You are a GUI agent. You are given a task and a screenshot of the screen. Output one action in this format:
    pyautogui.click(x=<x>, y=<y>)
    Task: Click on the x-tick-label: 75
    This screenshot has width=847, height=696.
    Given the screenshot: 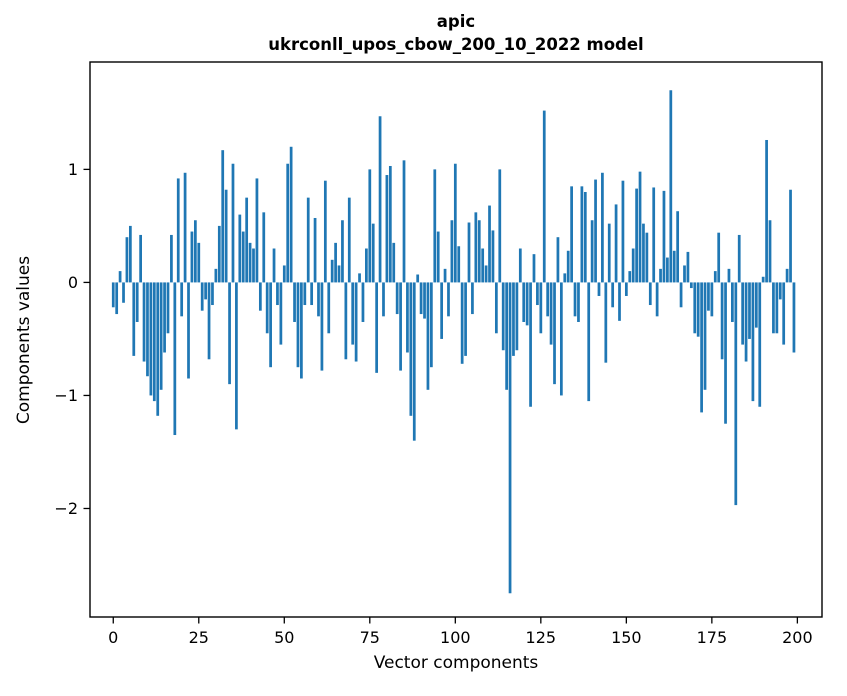 What is the action you would take?
    pyautogui.click(x=370, y=637)
    